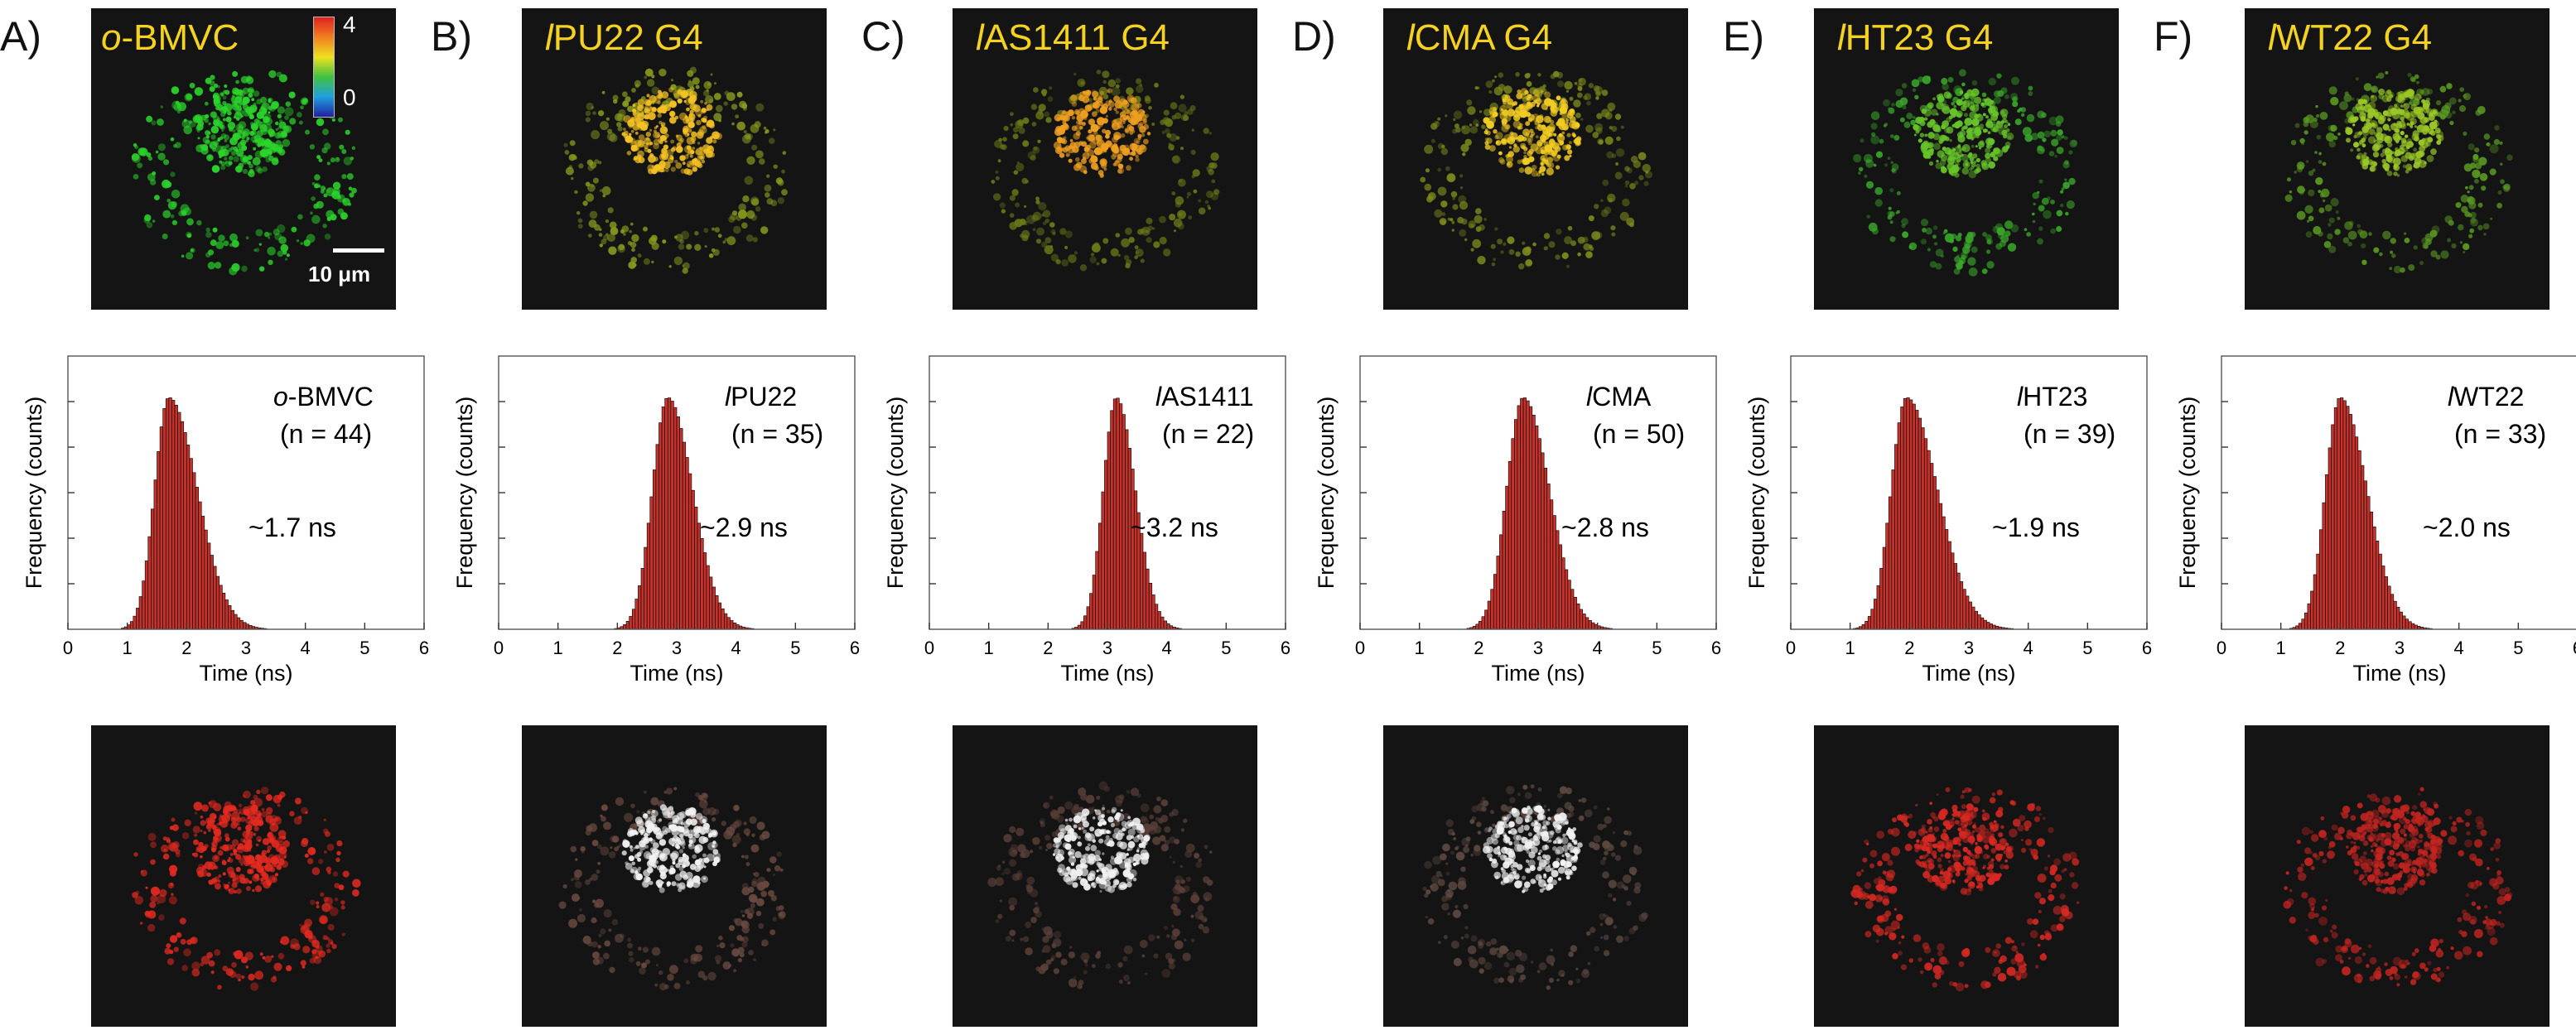  Describe the element at coordinates (244, 173) in the screenshot. I see `cell-fluorescence-top` at that location.